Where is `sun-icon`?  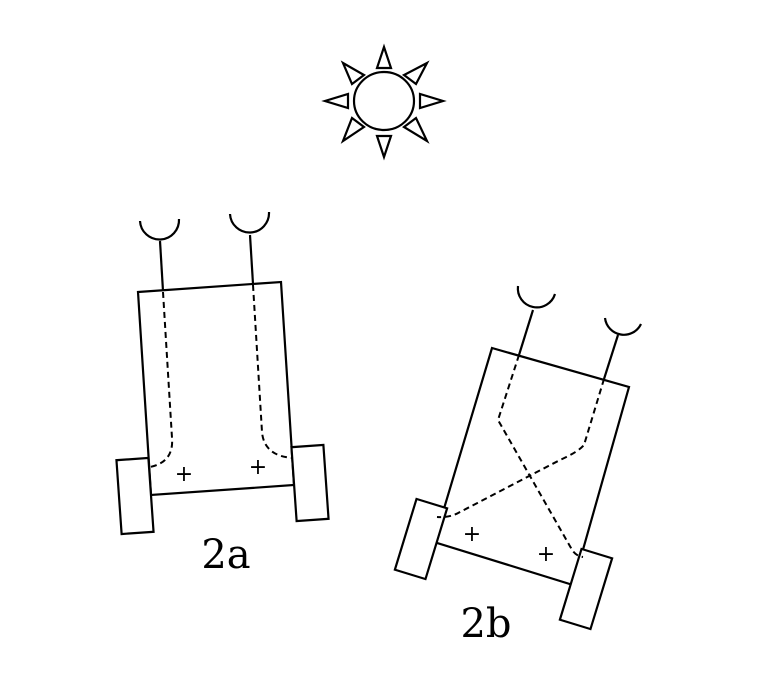 sun-icon is located at coordinates (384, 102).